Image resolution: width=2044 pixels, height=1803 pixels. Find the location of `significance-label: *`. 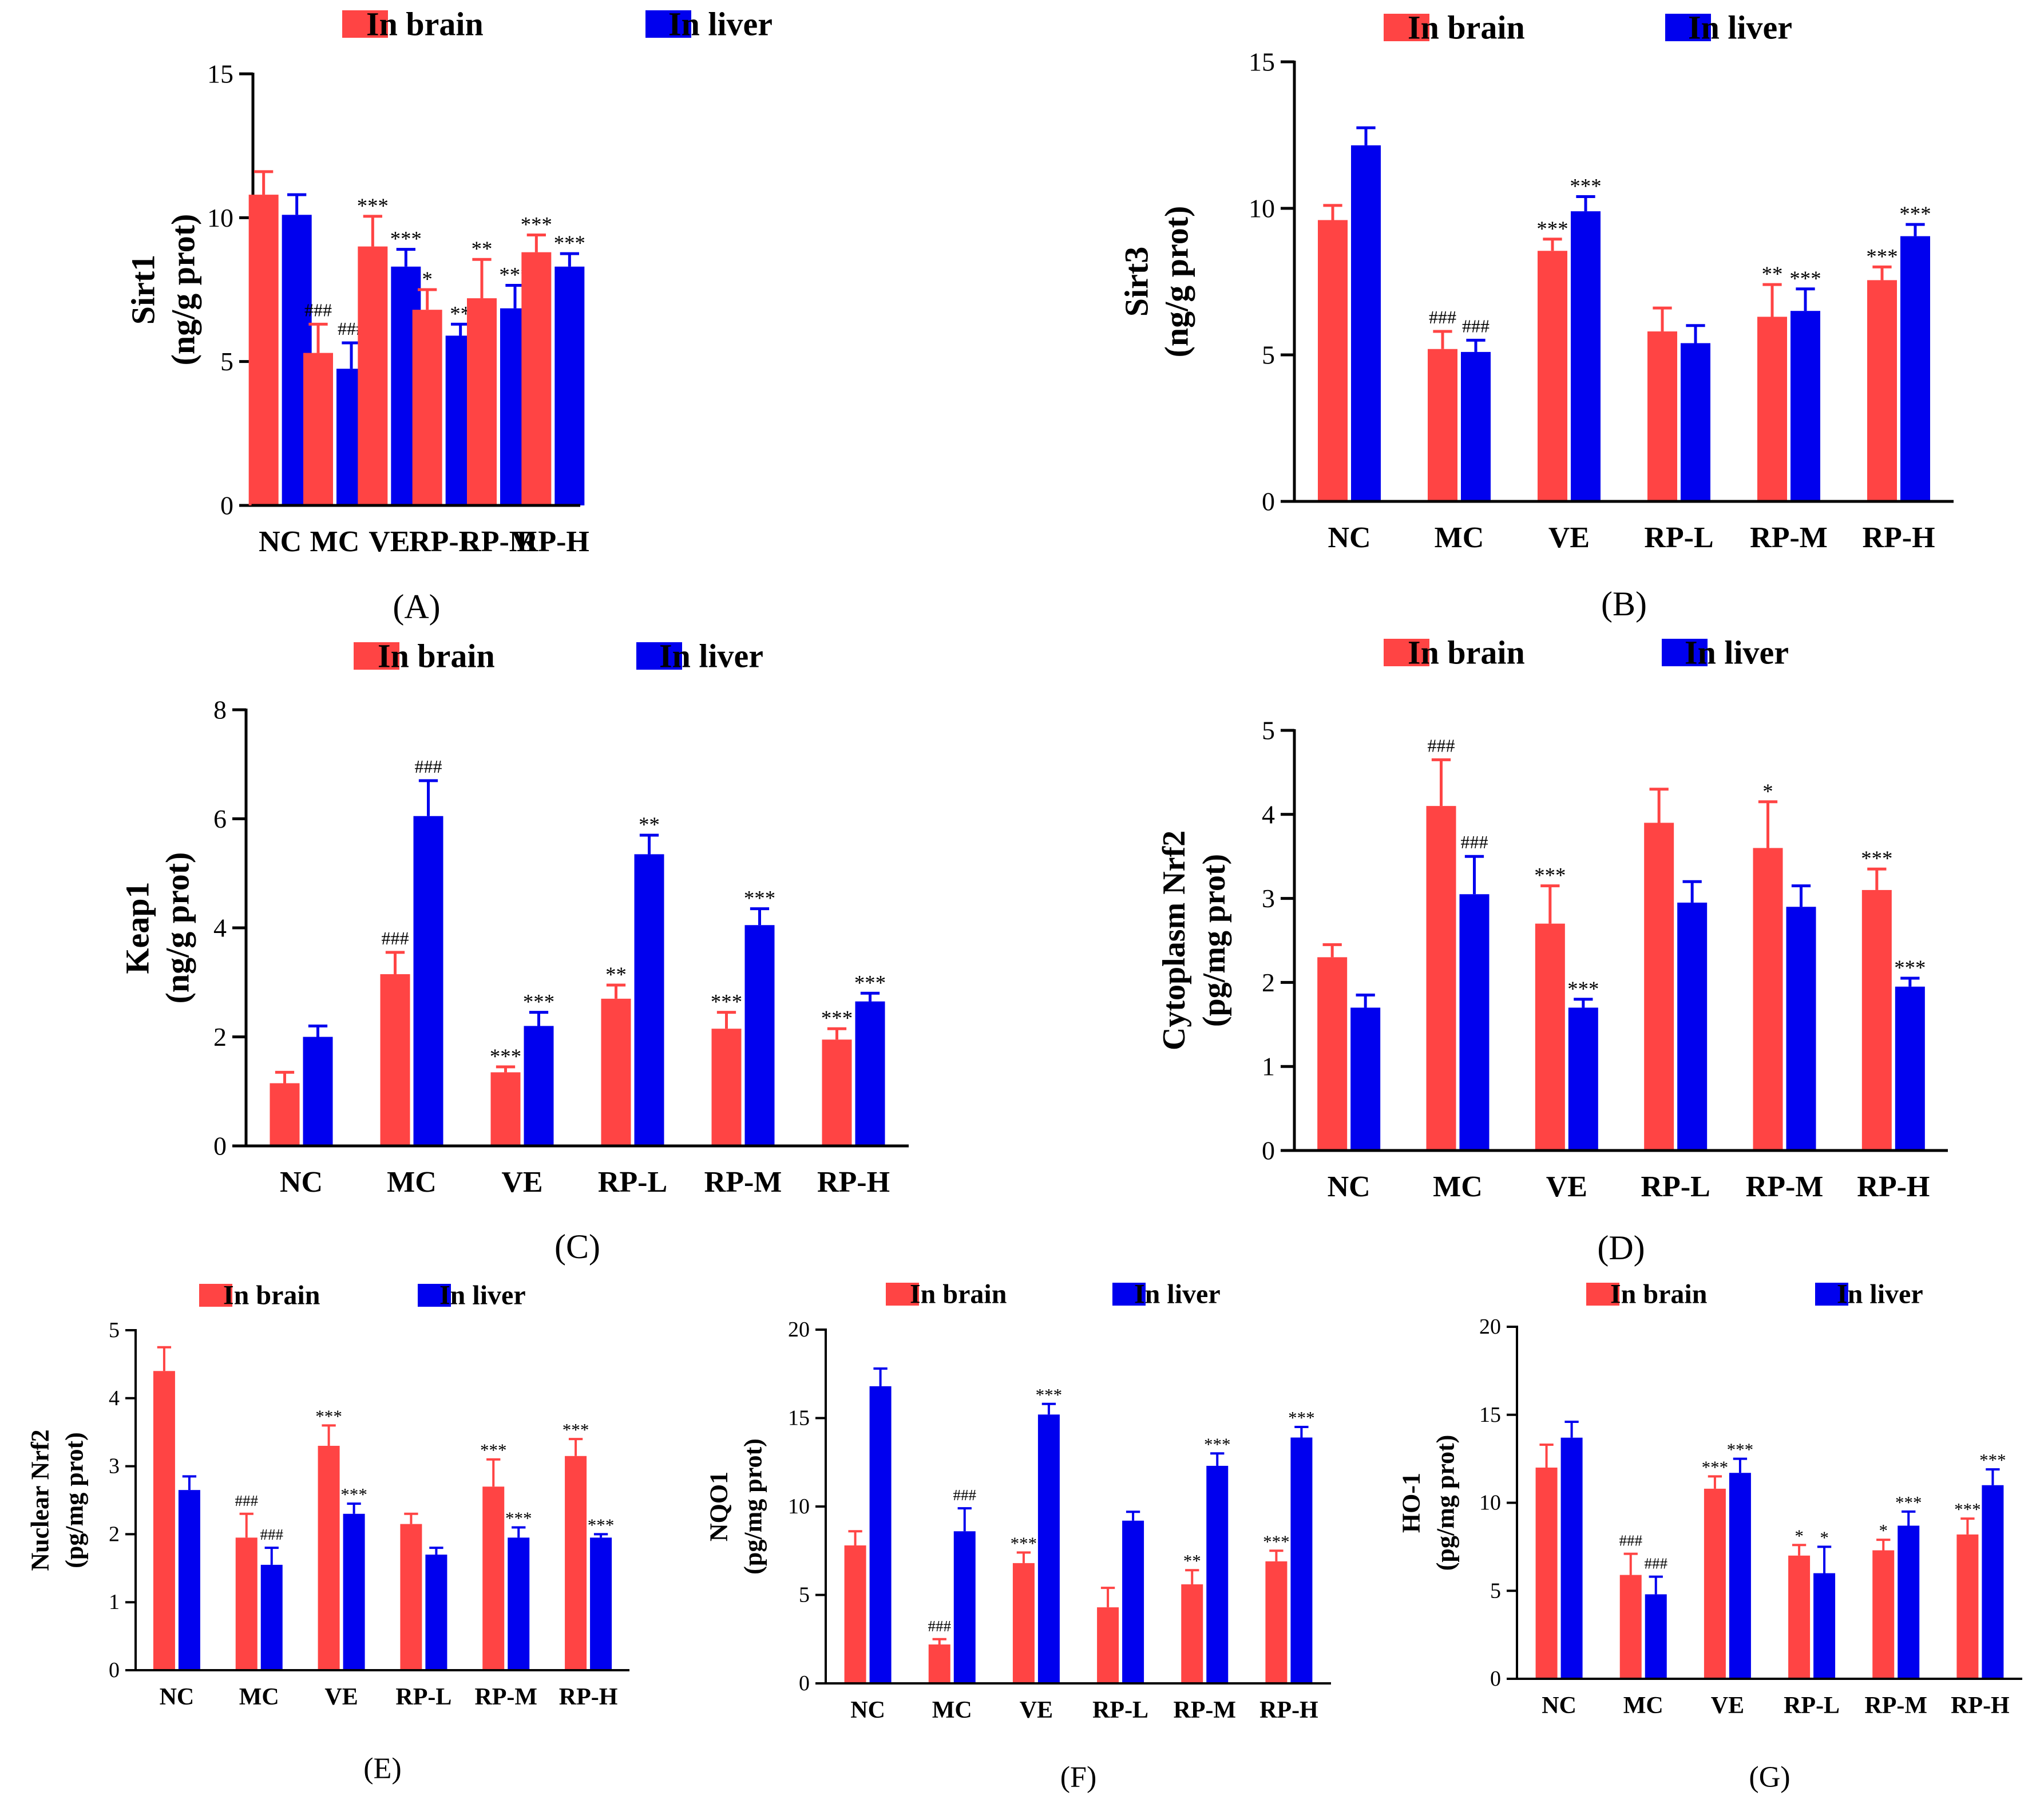

significance-label: * is located at coordinates (427, 279).